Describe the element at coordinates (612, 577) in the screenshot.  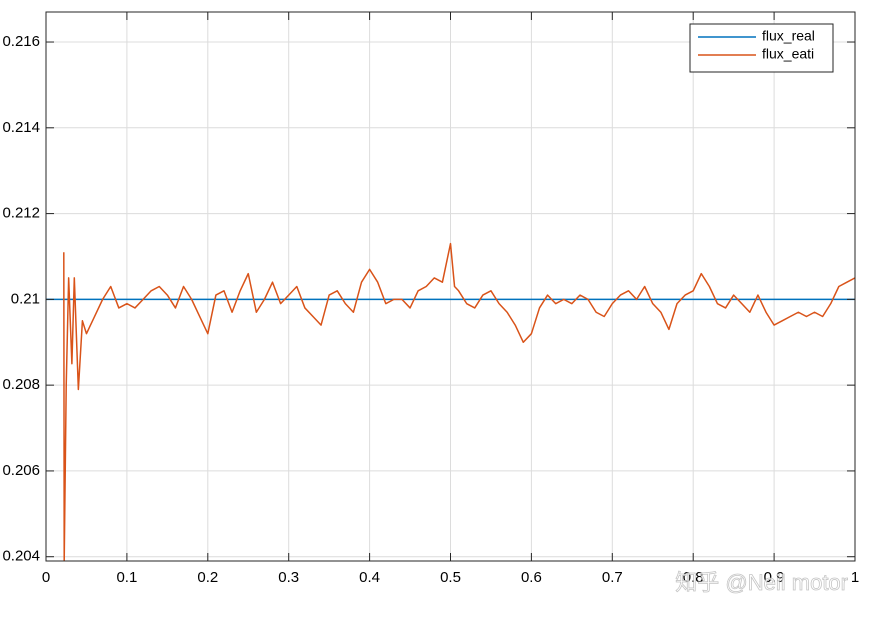
I see `x-tick-label: 0.7` at that location.